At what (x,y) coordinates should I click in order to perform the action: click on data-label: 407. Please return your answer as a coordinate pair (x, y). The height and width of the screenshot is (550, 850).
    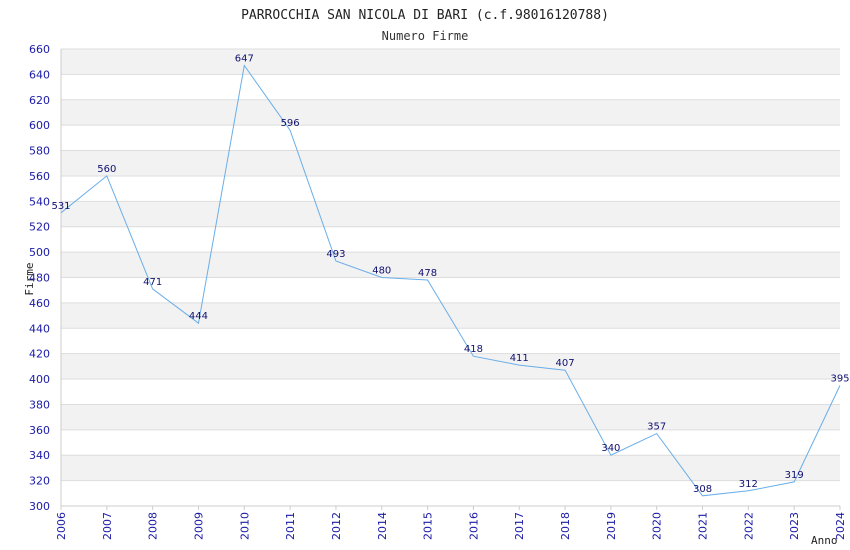
    Looking at the image, I should click on (565, 363).